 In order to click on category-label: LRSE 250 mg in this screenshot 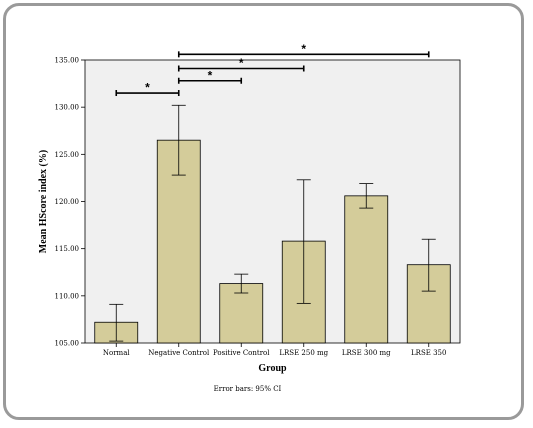, I will do `click(303, 353)`.